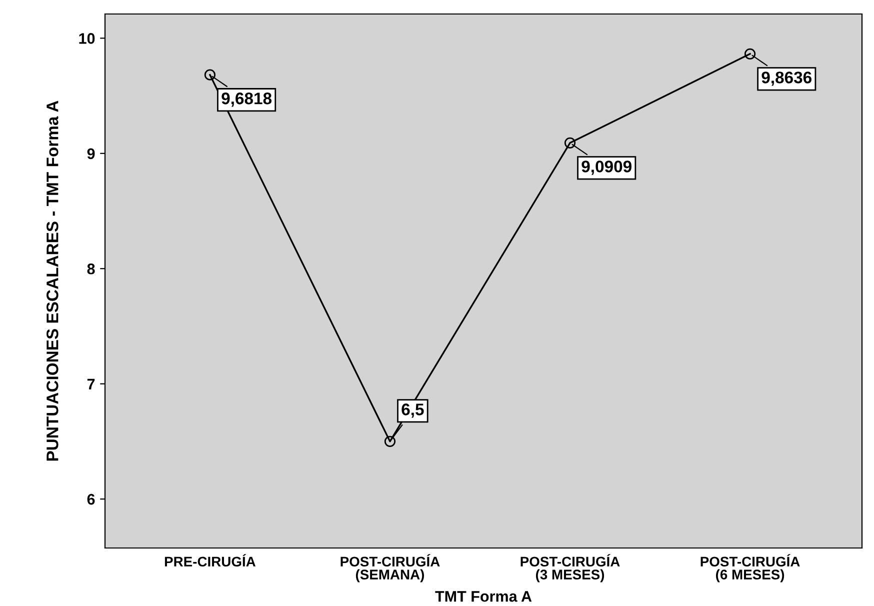 This screenshot has height=606, width=874. I want to click on data-label: 9,8636, so click(787, 79).